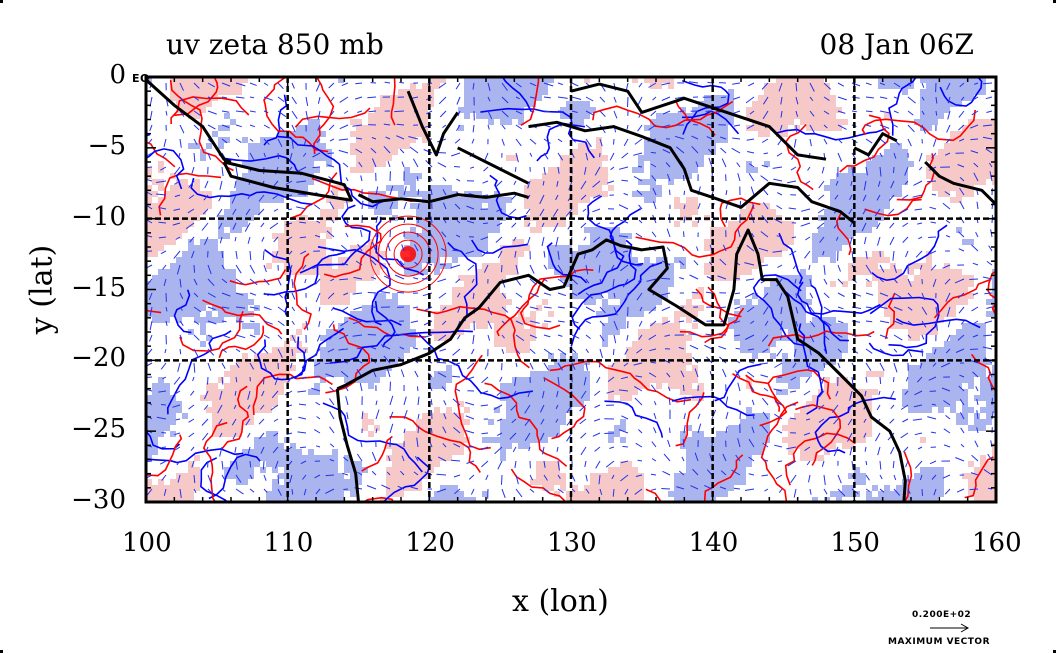 The image size is (1056, 653). Describe the element at coordinates (117, 75) in the screenshot. I see `y-tick-label: 0` at that location.